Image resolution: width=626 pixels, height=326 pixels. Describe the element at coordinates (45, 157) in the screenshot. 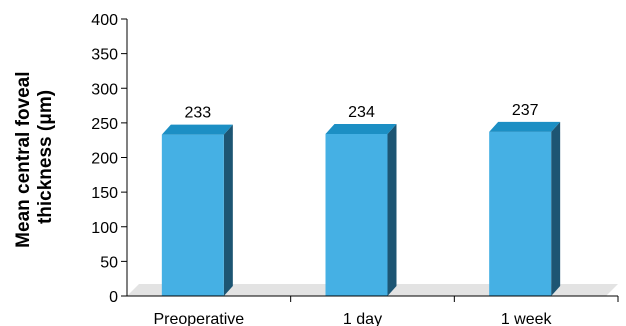

I see `y-axis-title-line-2: thickness (μm)` at that location.